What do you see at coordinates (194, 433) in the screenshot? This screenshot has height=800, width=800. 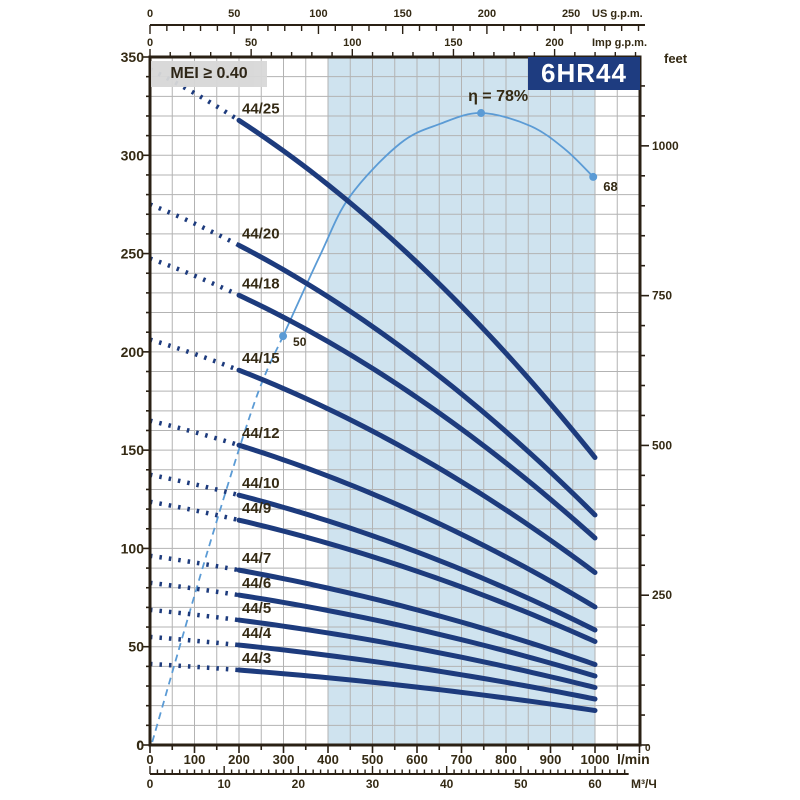 I see `curve-dotted-44/12` at bounding box center [194, 433].